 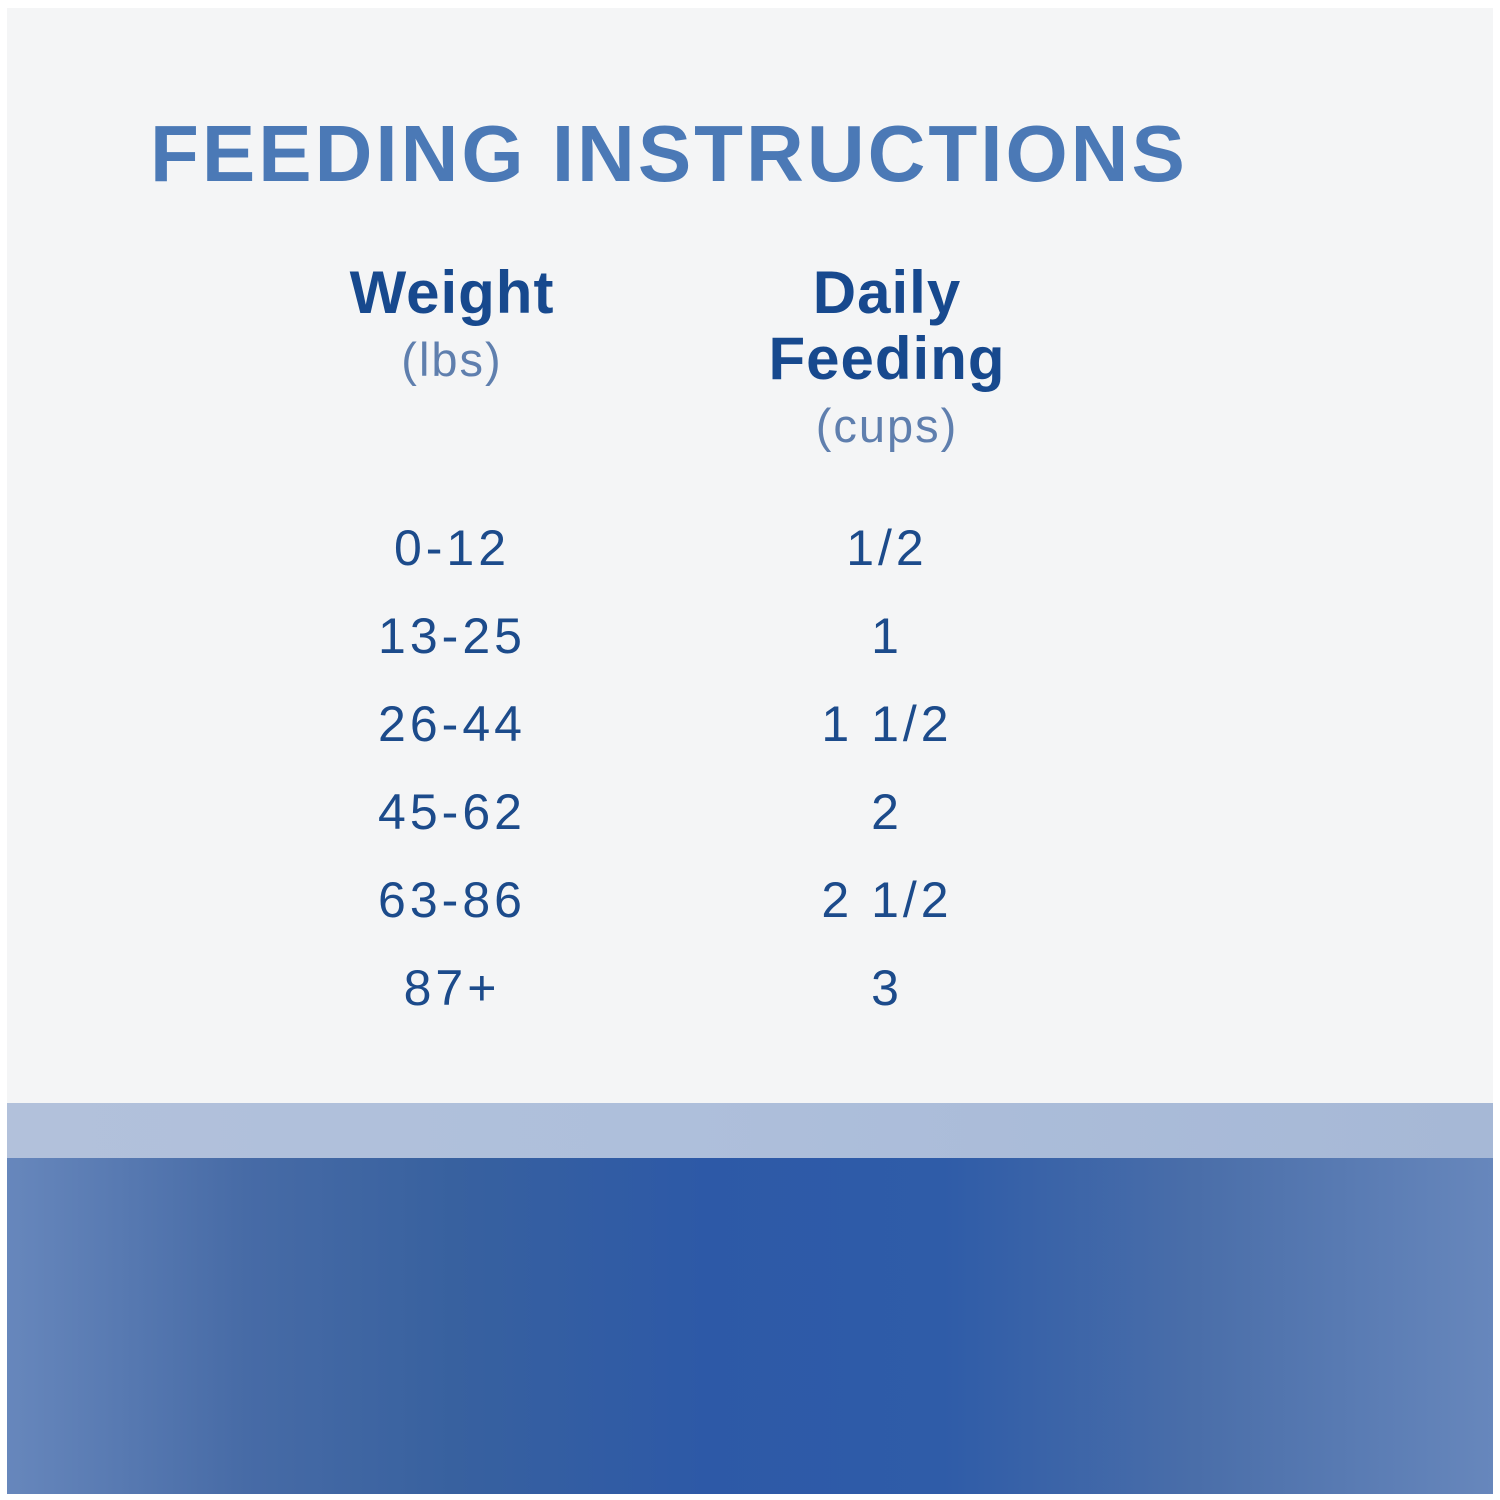 I want to click on table-header: Weight (lbs) Daily Feeding (cups), so click(x=637, y=356).